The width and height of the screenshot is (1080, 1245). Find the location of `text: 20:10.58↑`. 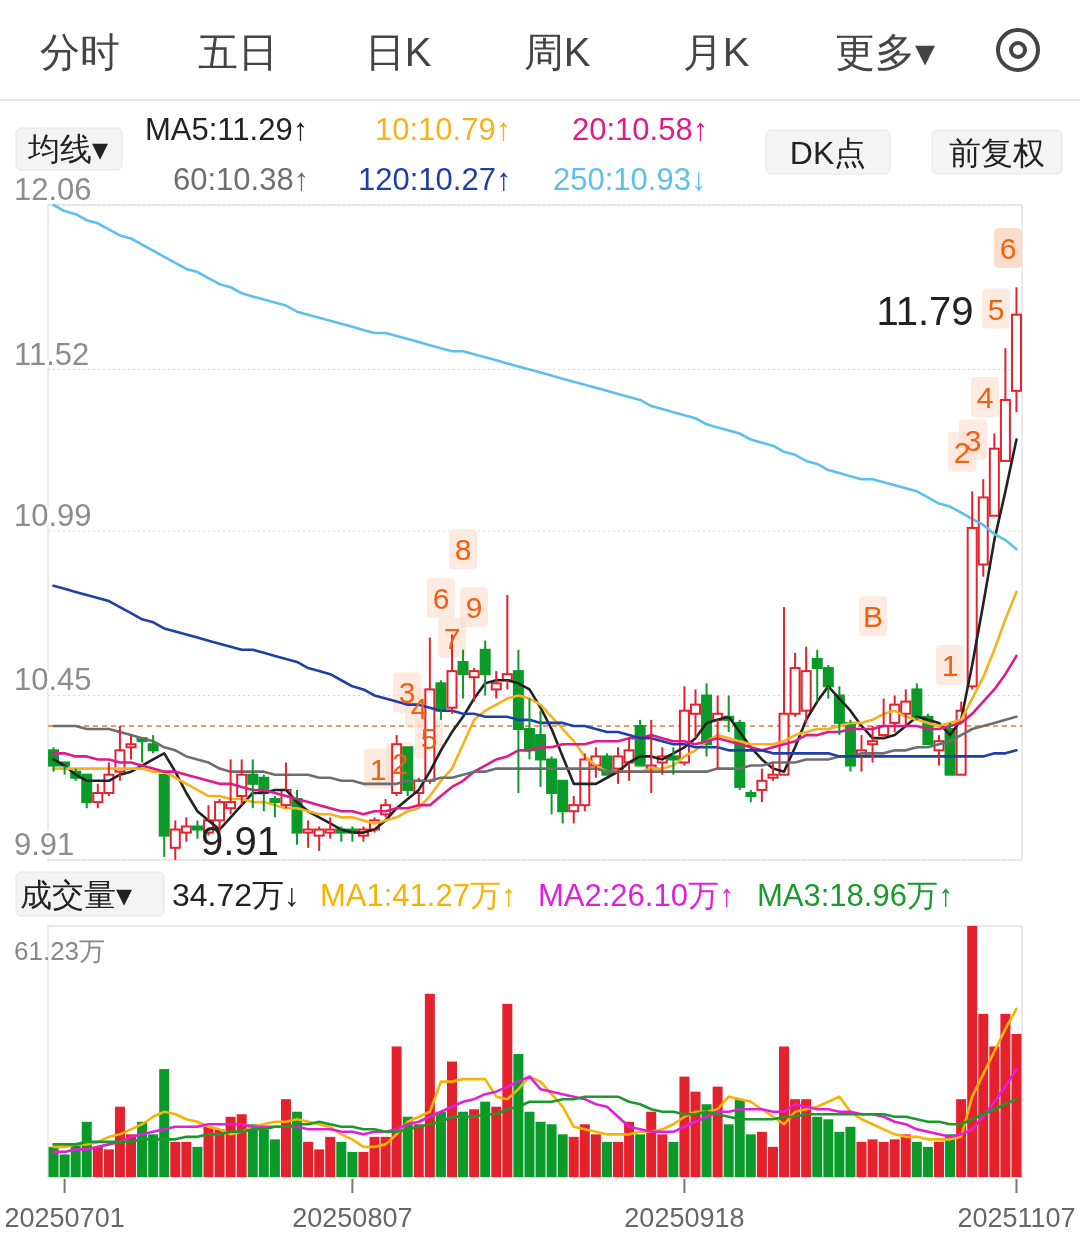

text: 20:10.58↑ is located at coordinates (640, 129).